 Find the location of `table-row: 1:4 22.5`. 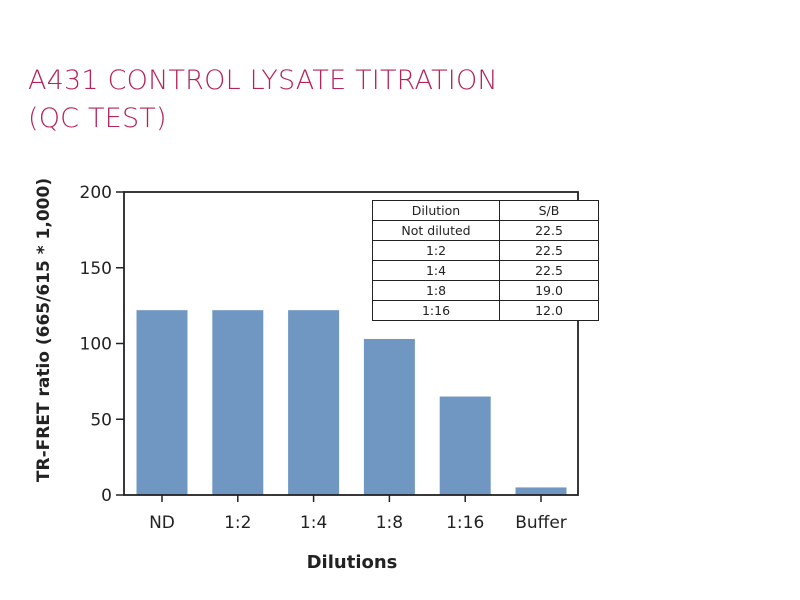

table-row: 1:4 22.5 is located at coordinates (485, 270).